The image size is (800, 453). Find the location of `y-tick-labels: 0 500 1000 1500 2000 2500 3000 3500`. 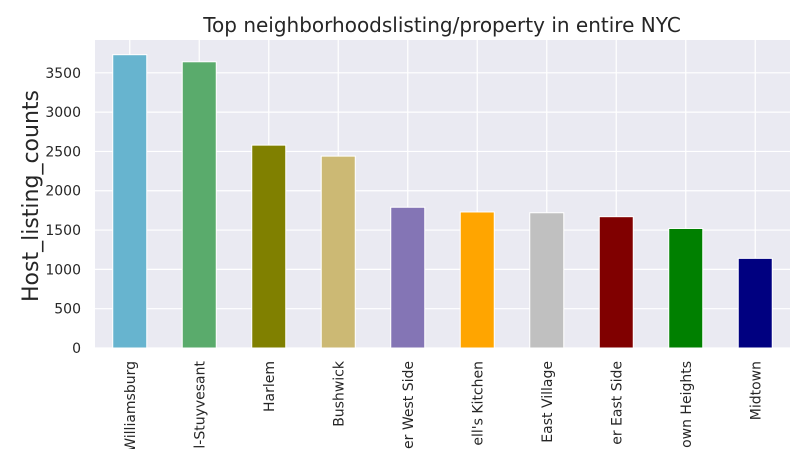

y-tick-labels: 0 500 1000 1500 2000 2500 3000 3500 is located at coordinates (63, 211).